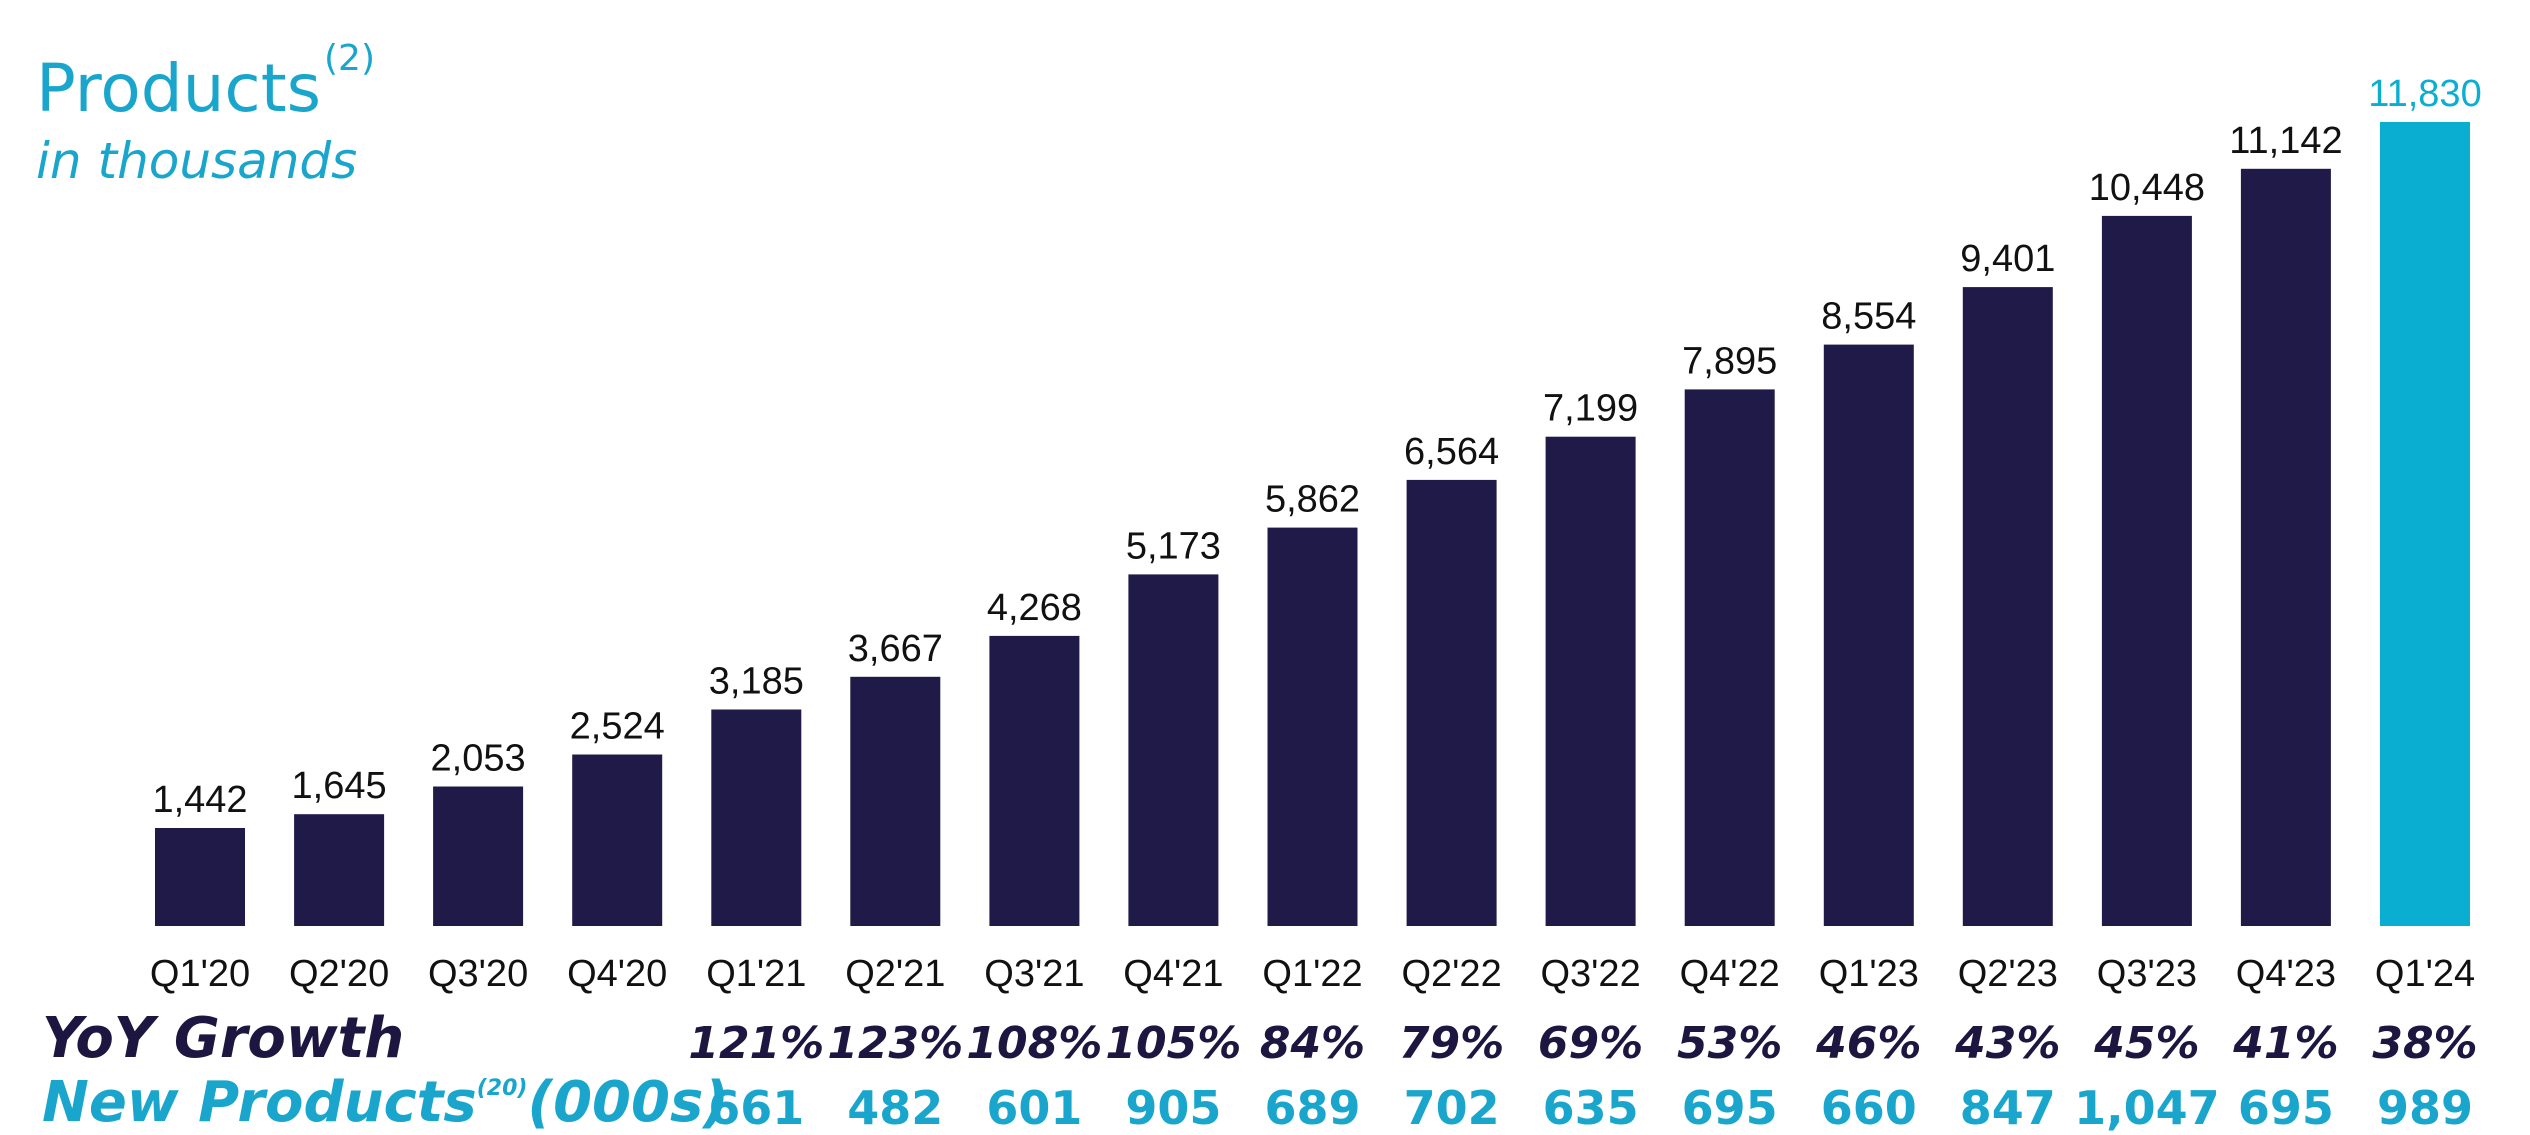 The width and height of the screenshot is (2530, 1135). I want to click on chart-title: Products, so click(178, 88).